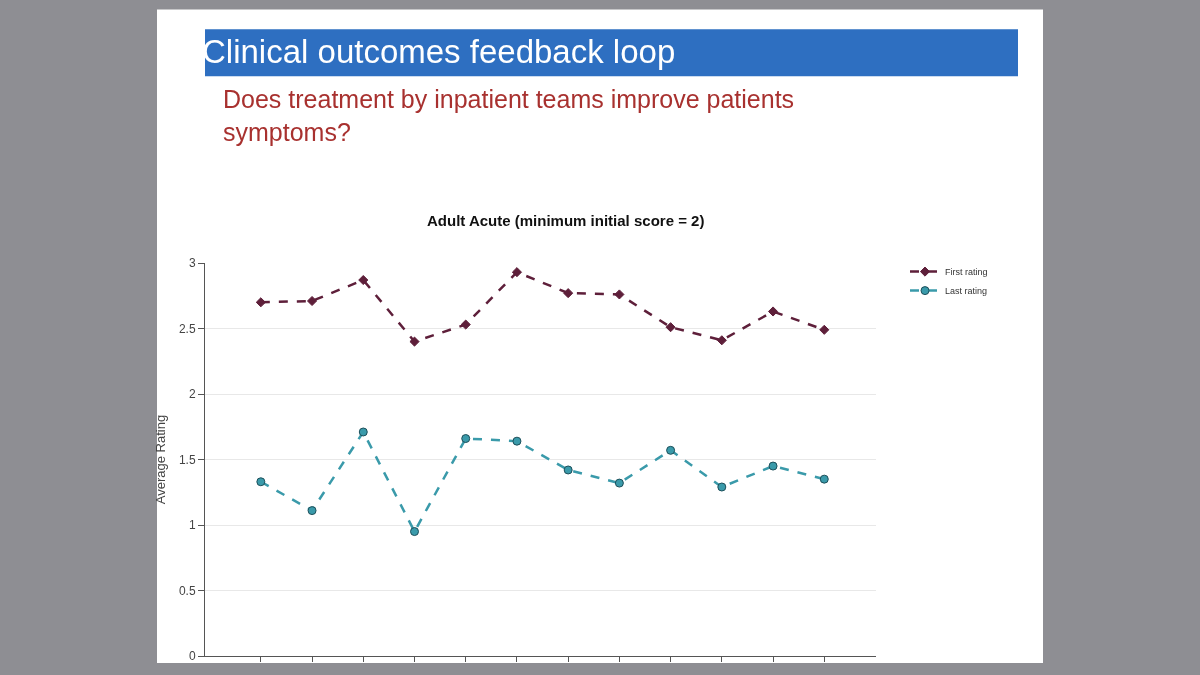  Describe the element at coordinates (192, 394) in the screenshot. I see `y-tick-label: 2` at that location.